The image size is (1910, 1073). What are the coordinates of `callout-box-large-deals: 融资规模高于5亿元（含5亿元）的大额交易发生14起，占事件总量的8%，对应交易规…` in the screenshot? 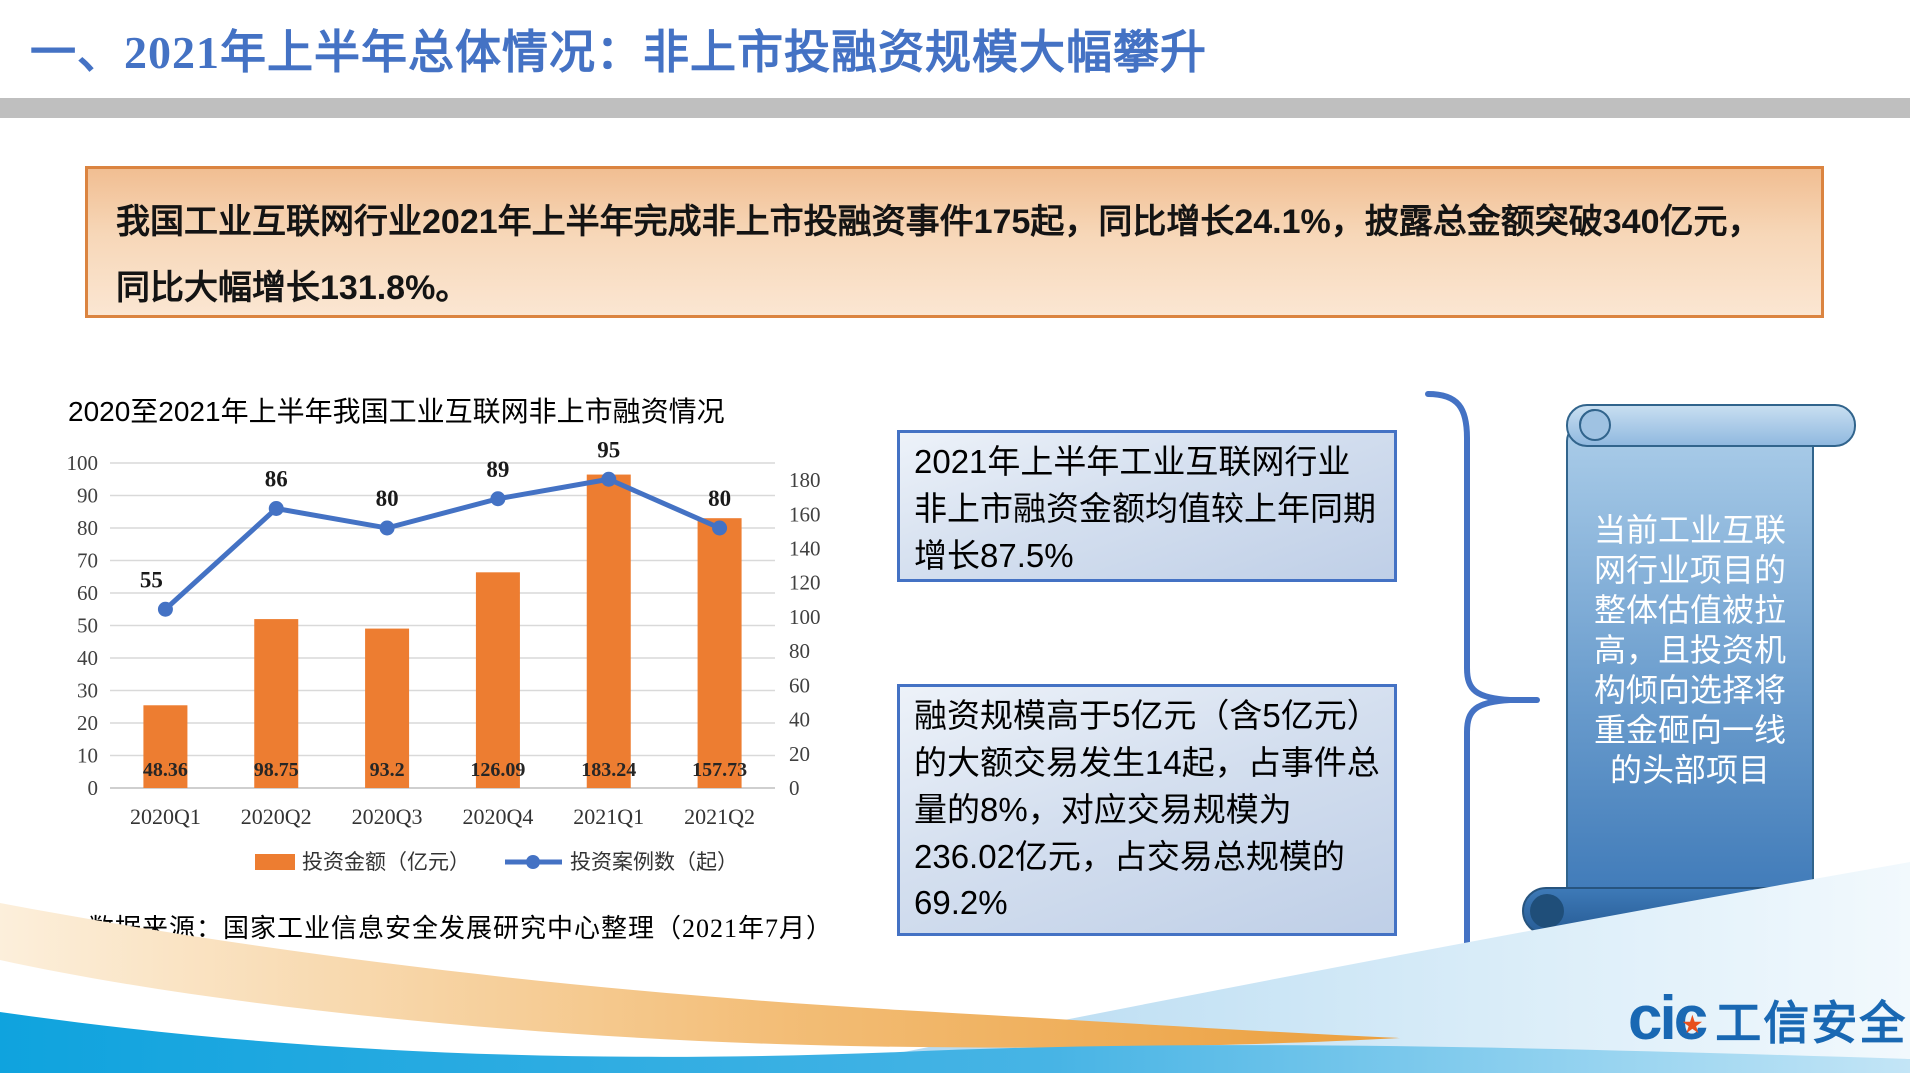 It's located at (1147, 810).